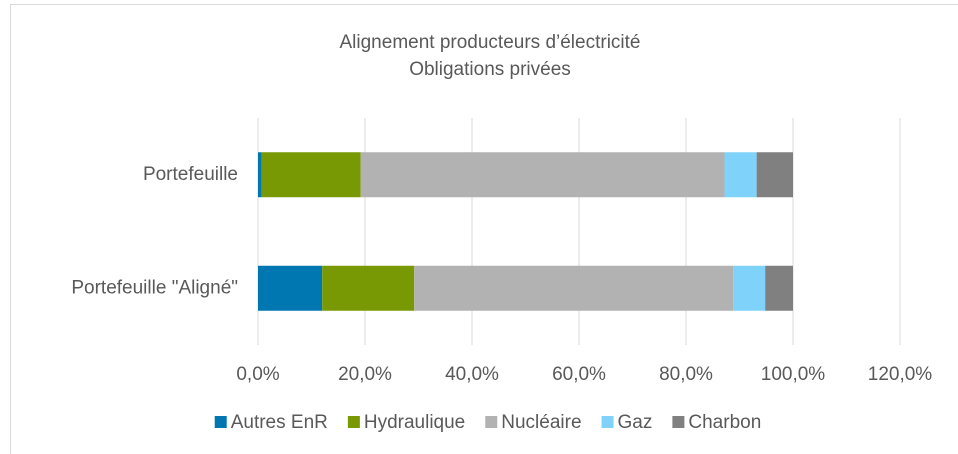  Describe the element at coordinates (635, 422) in the screenshot. I see `legend-label: Gaz` at that location.